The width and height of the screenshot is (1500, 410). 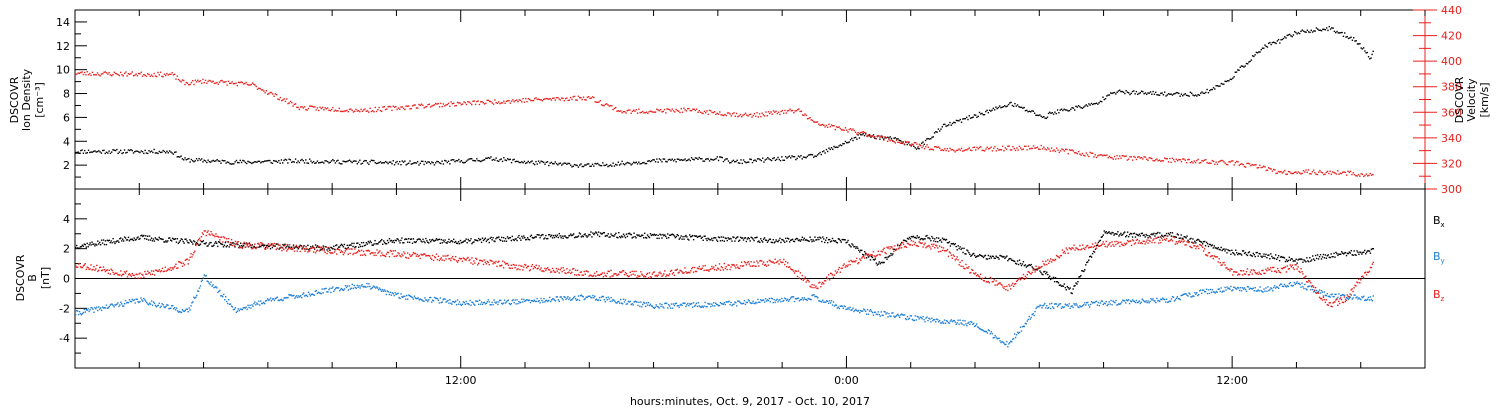 What do you see at coordinates (66, 219) in the screenshot?
I see `field-tick-label: 4` at bounding box center [66, 219].